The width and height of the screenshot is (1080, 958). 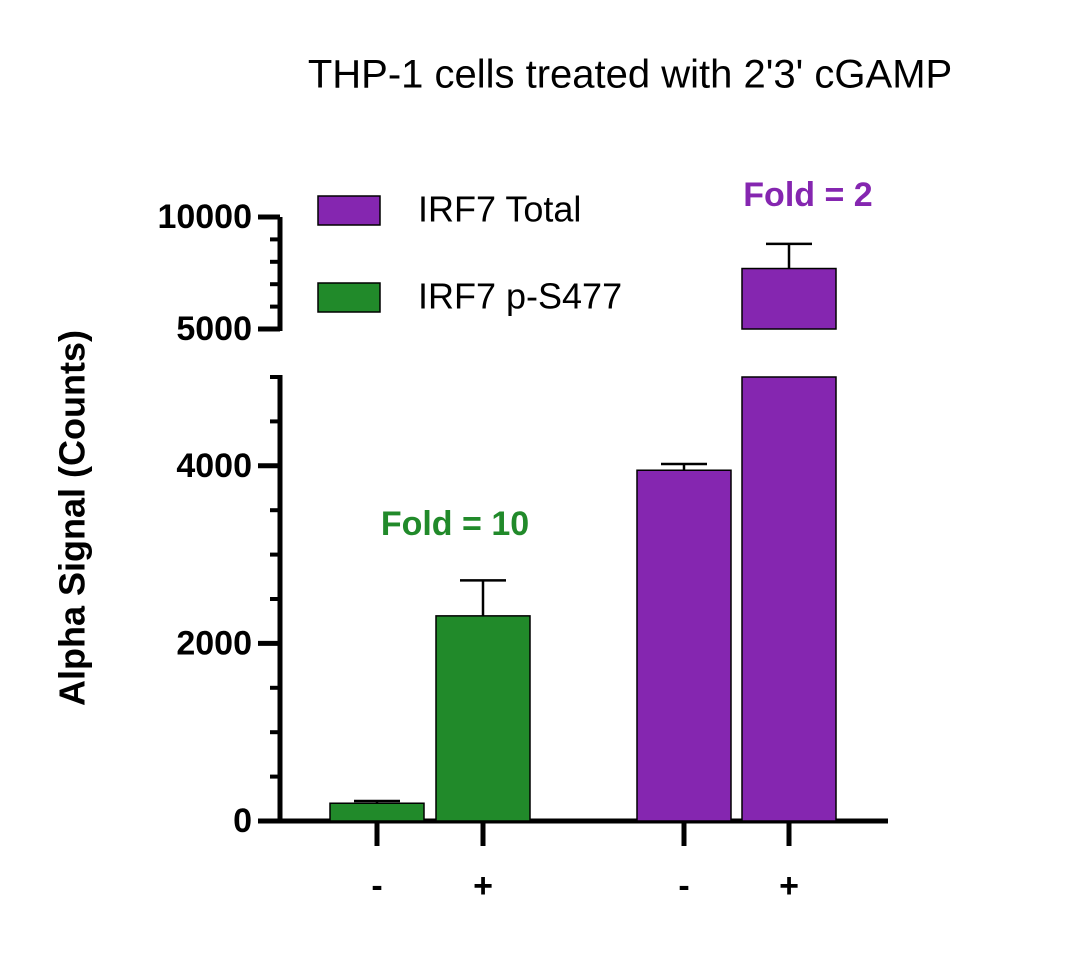 What do you see at coordinates (499, 209) in the screenshot?
I see `legend-label: IRF7 Total` at bounding box center [499, 209].